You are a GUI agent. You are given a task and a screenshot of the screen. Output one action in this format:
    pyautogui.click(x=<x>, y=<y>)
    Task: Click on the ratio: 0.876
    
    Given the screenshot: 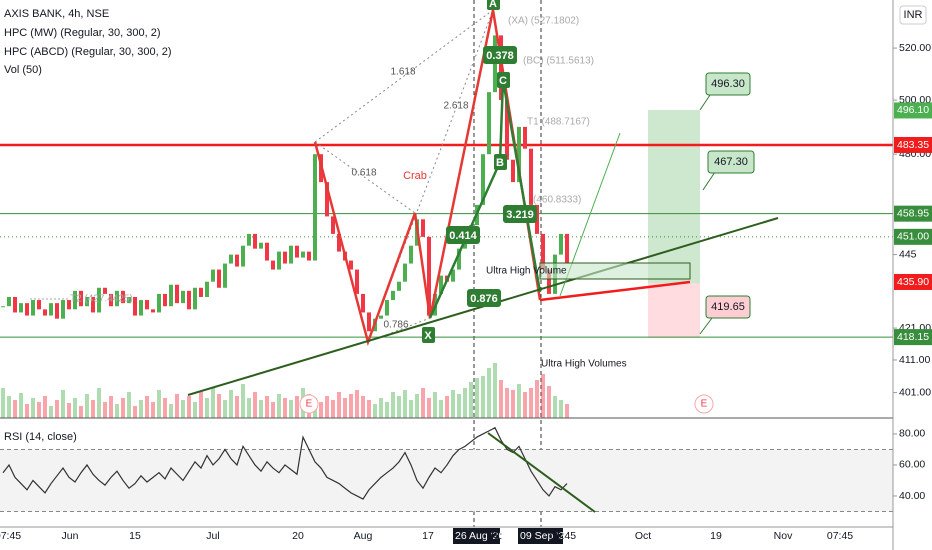 What is the action you would take?
    pyautogui.click(x=484, y=299)
    